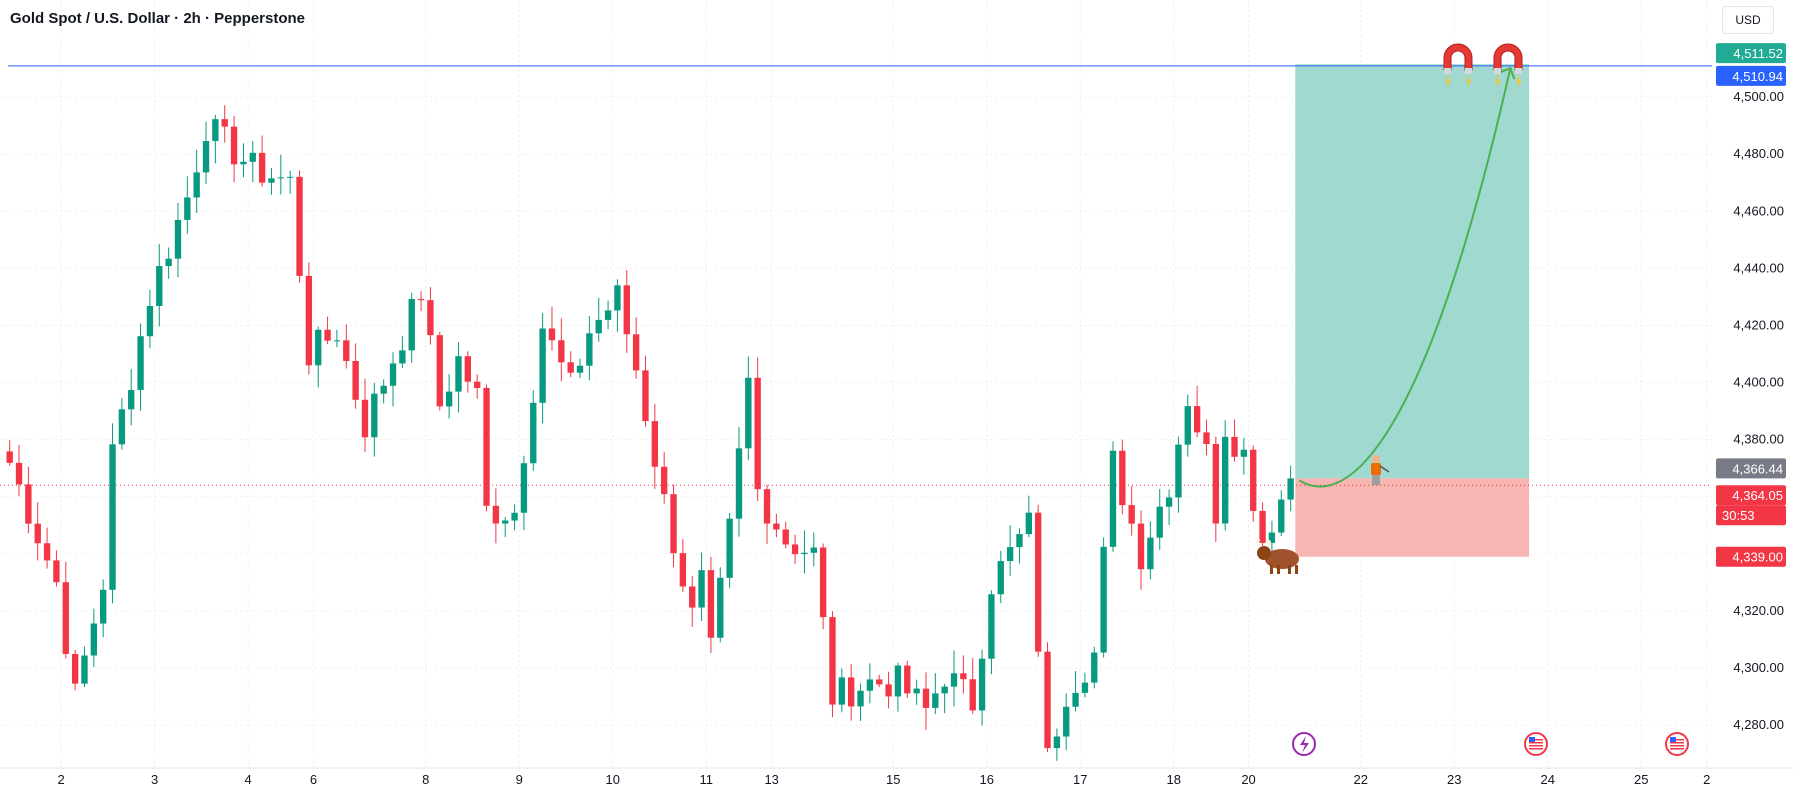 The height and width of the screenshot is (794, 1794). I want to click on event-circle, so click(1536, 744).